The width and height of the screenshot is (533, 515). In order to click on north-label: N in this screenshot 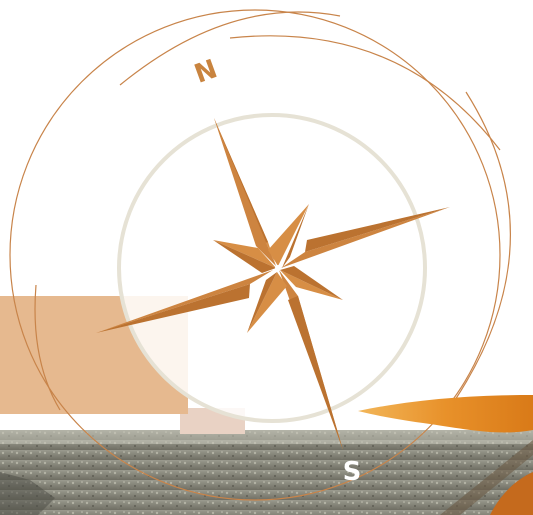, I will do `click(206, 72)`.